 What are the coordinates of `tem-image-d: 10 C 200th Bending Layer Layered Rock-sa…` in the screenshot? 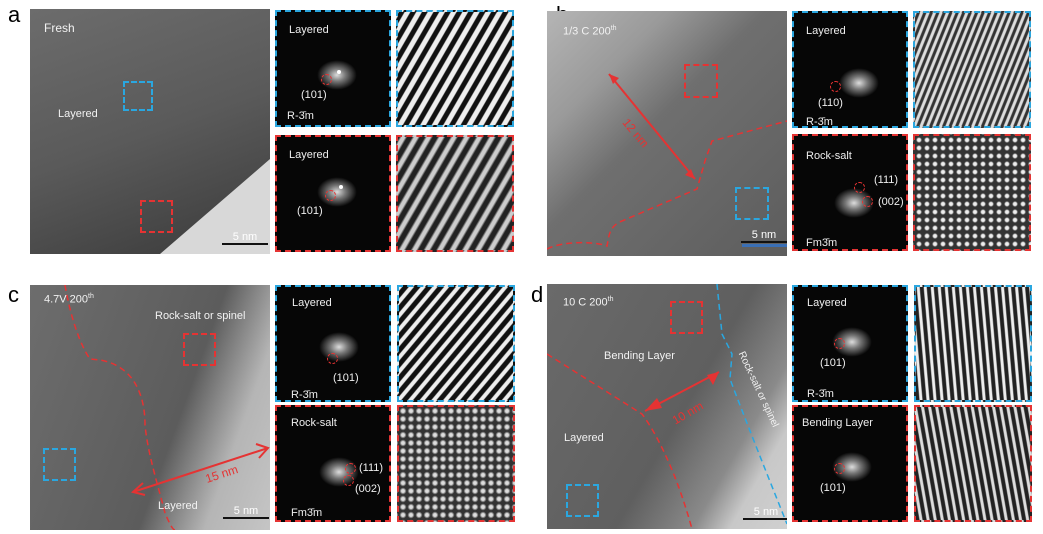 It's located at (667, 406).